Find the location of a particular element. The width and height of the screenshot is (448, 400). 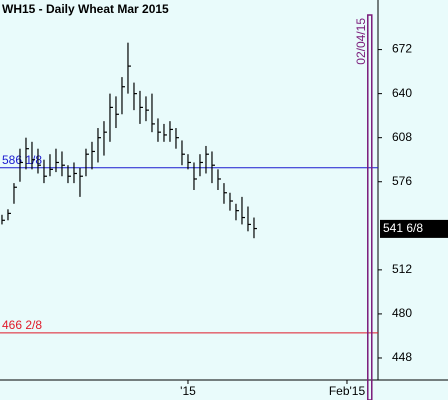

y-tick-label: 640 is located at coordinates (402, 93).